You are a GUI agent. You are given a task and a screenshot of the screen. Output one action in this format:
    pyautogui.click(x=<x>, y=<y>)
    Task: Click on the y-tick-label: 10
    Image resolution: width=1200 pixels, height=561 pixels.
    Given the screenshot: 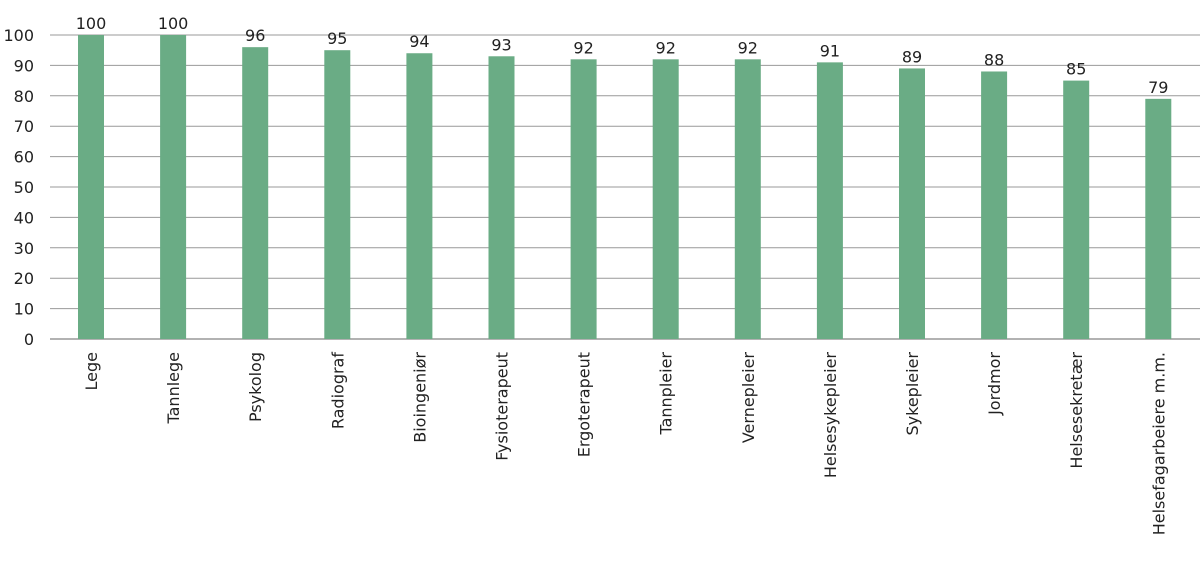 What is the action you would take?
    pyautogui.click(x=24, y=309)
    